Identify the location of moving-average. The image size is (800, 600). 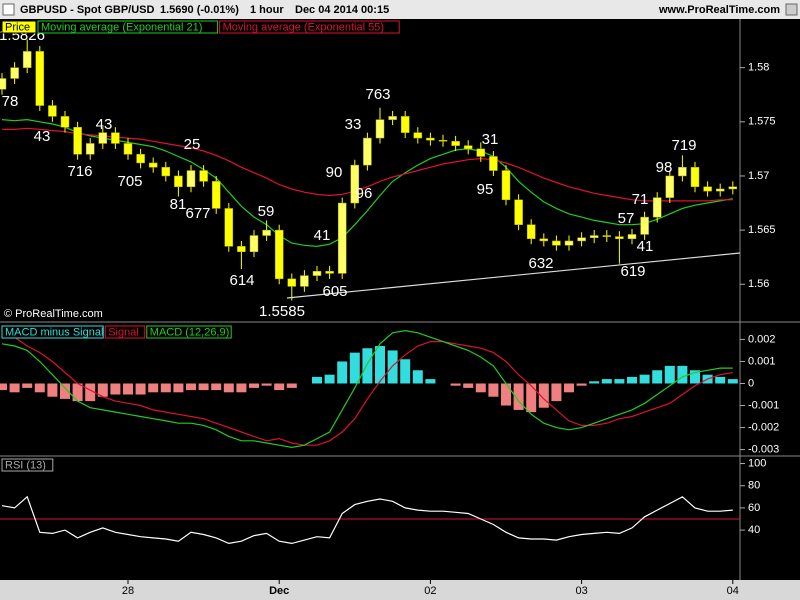
(367, 164).